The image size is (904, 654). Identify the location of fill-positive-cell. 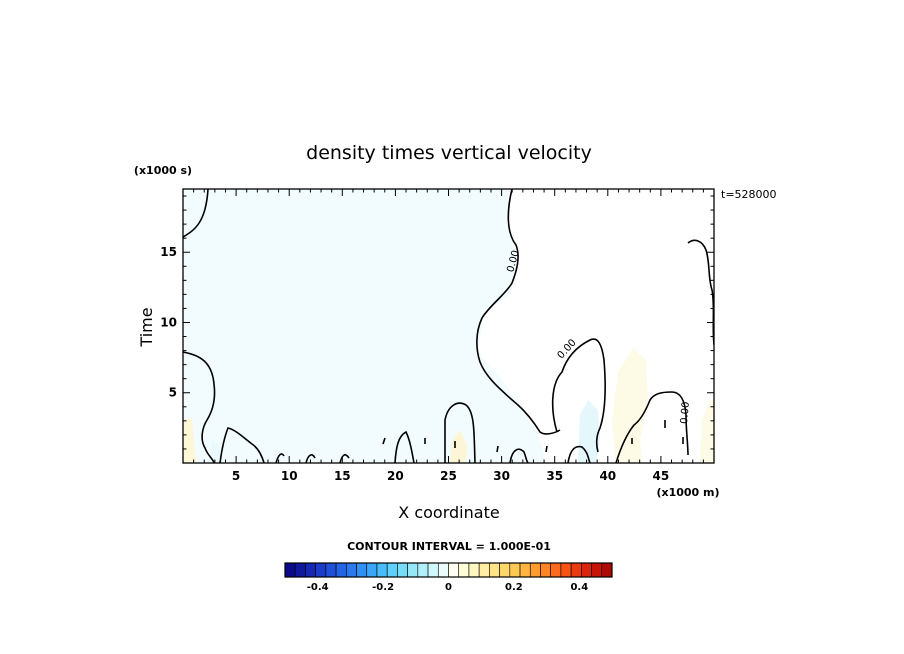
(458, 446).